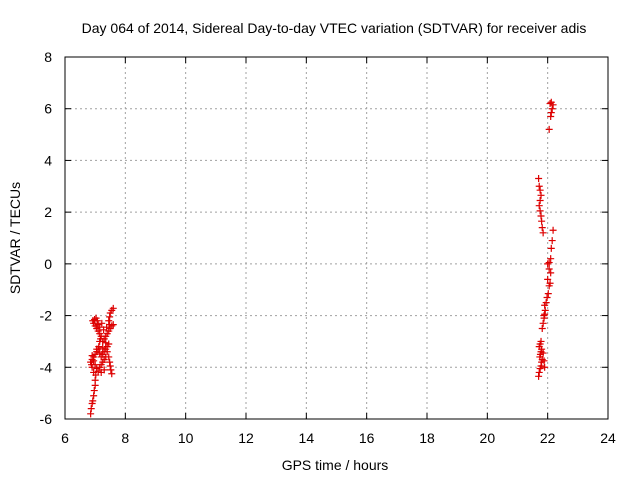 The width and height of the screenshot is (640, 480). I want to click on x-tick-label: 10, so click(186, 438).